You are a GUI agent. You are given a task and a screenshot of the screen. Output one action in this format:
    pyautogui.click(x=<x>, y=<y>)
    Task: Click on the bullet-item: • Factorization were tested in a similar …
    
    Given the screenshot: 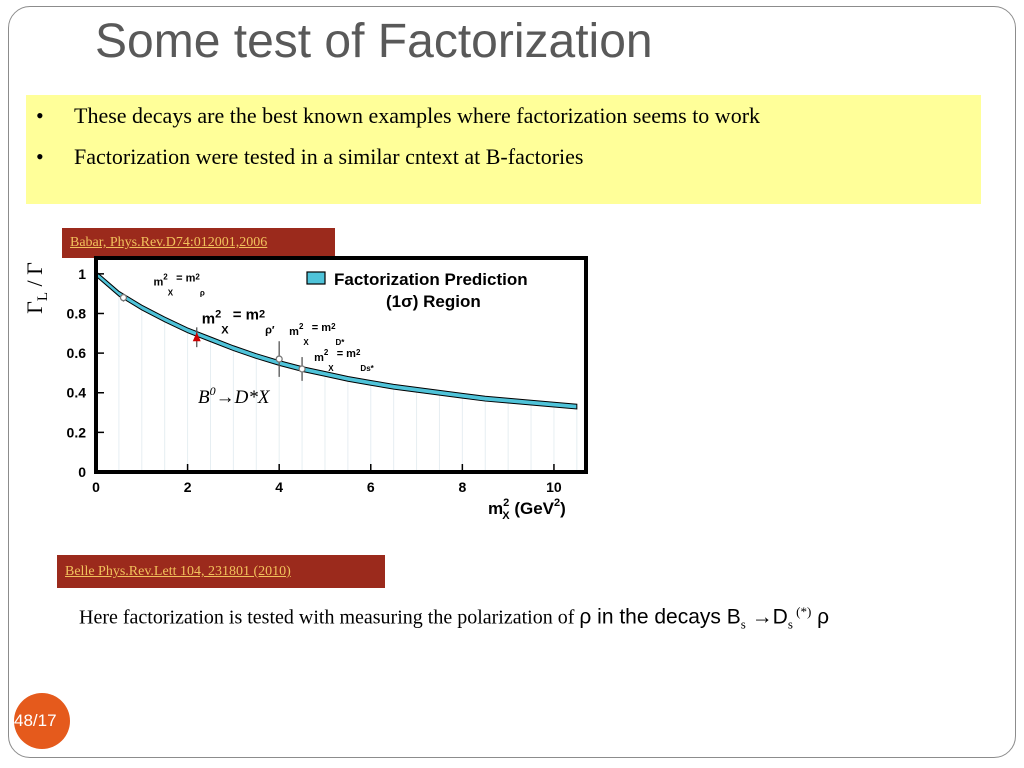 What is the action you would take?
    pyautogui.click(x=309, y=157)
    